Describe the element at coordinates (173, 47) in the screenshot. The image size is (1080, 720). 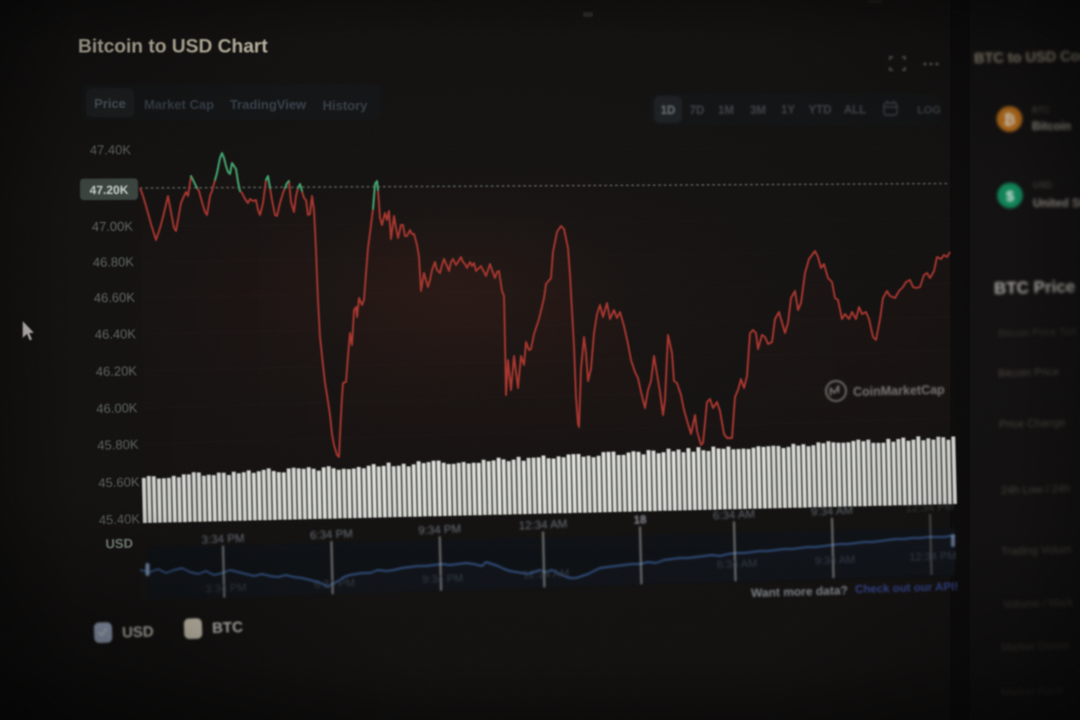
I see `svg-text: Bitcoin to USD Chart` at that location.